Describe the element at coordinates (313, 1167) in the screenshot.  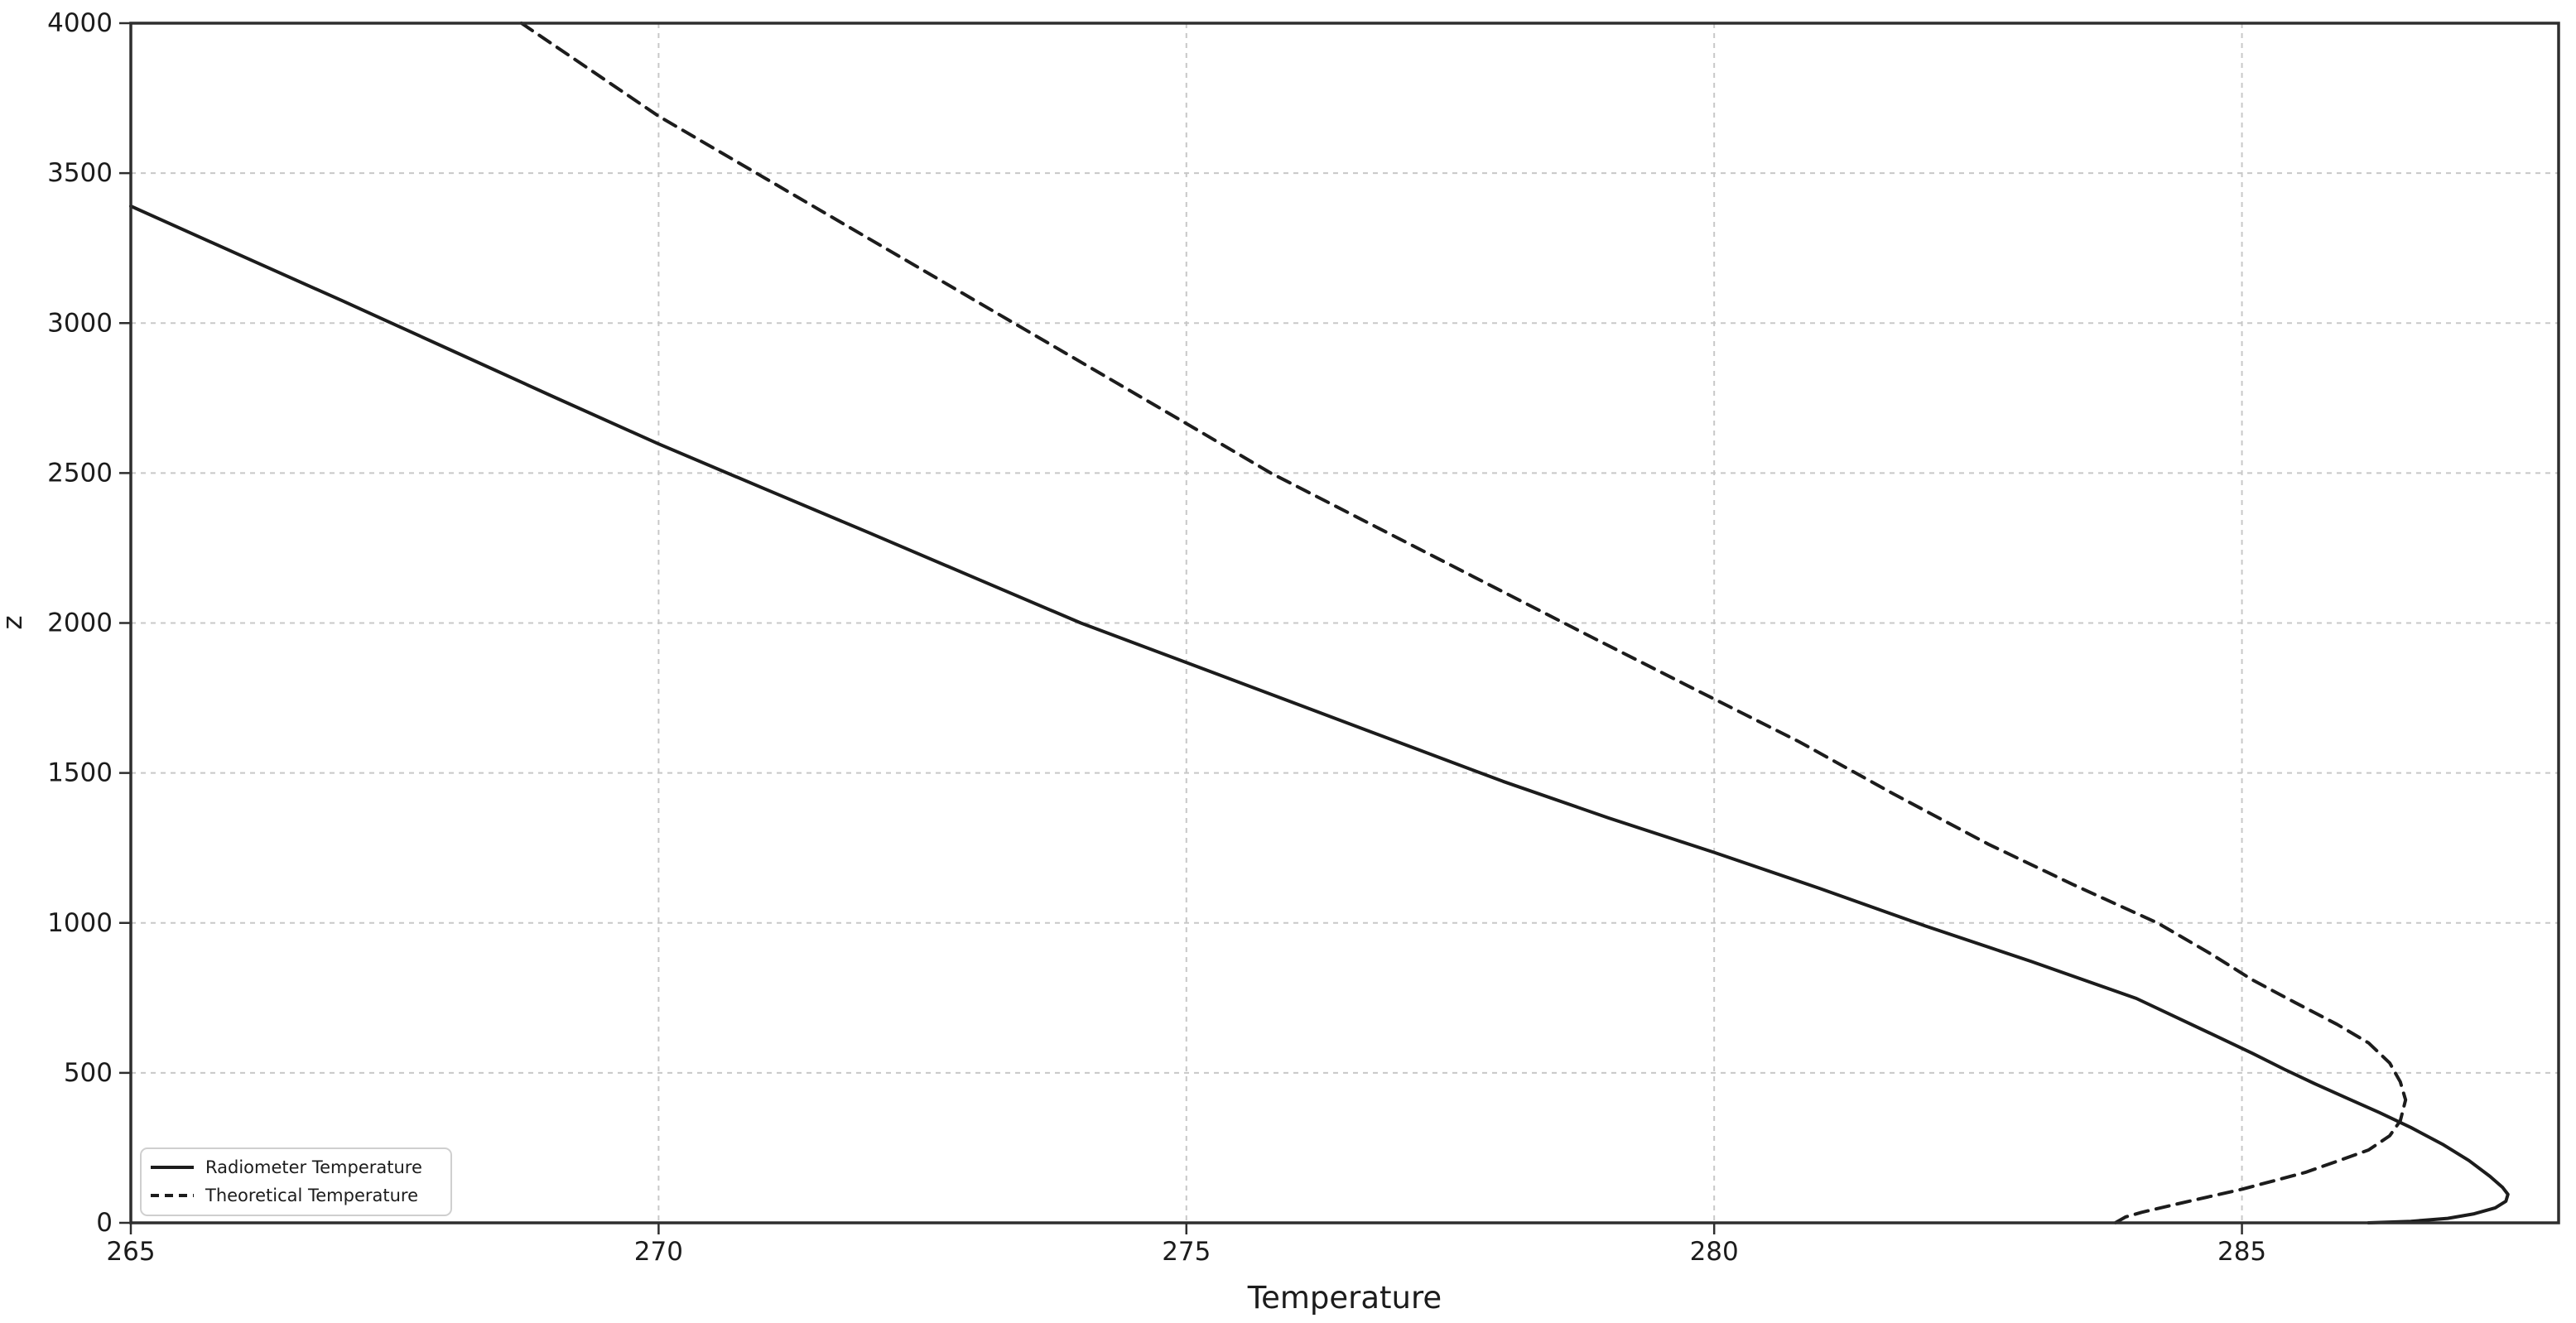
I see `legend-label-radiometer: Radiometer Temperature` at that location.